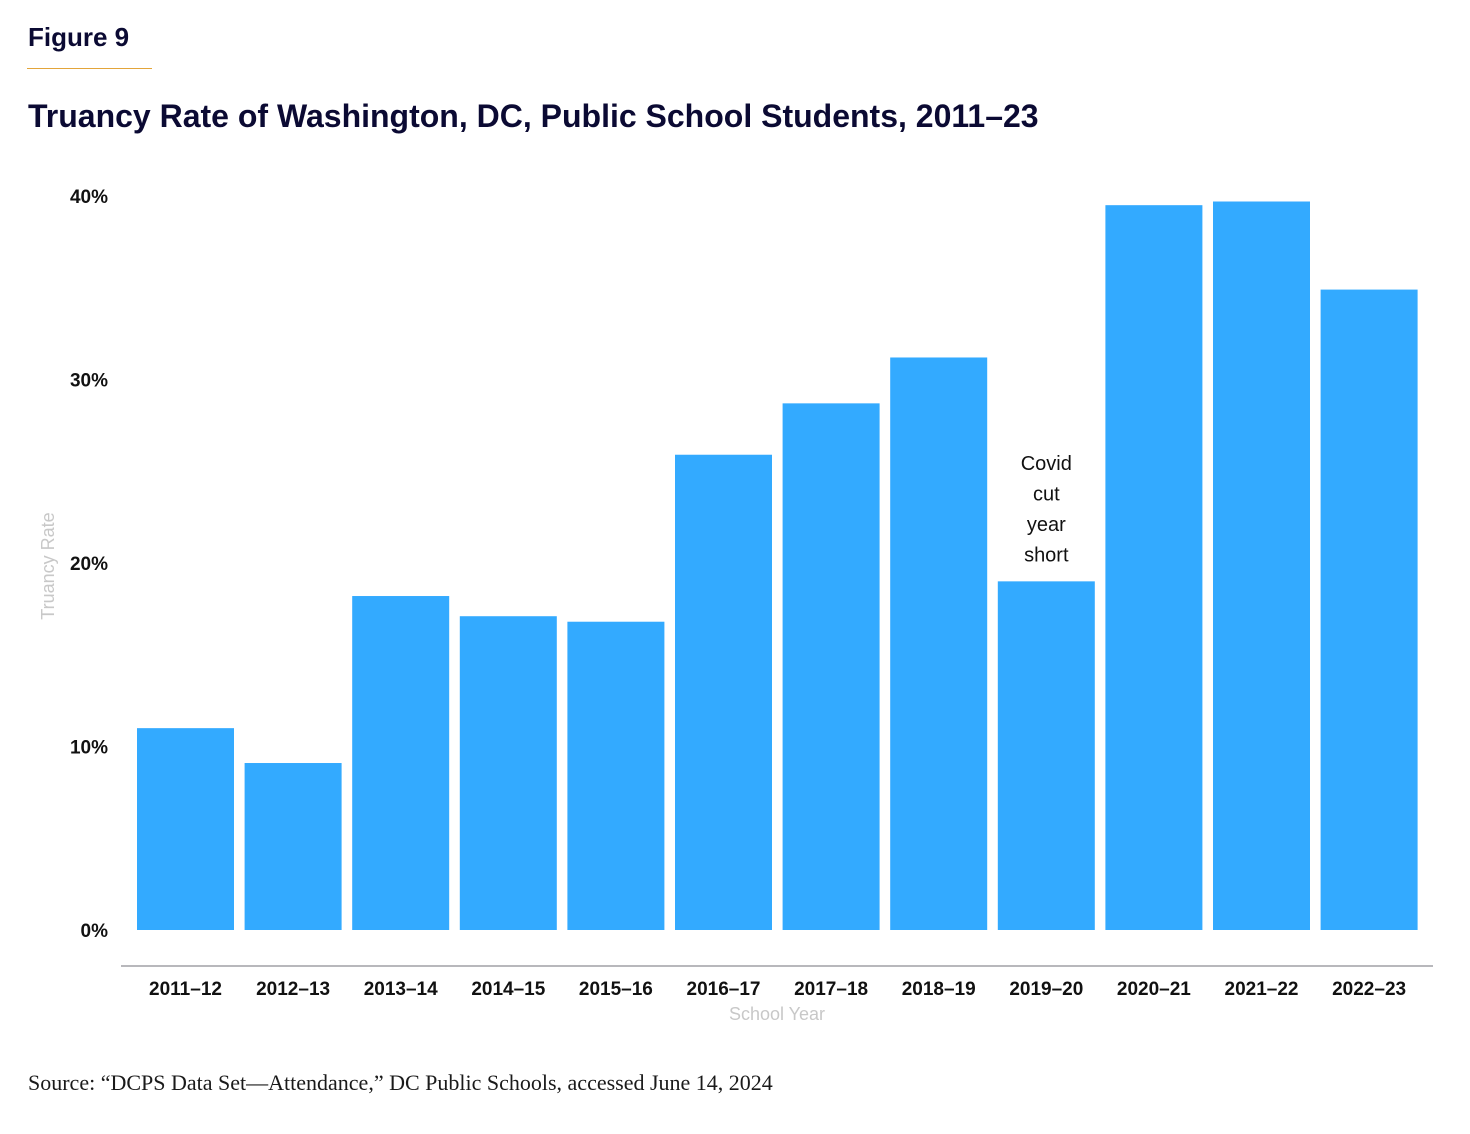  Describe the element at coordinates (89, 381) in the screenshot. I see `y-tick-label: 30%` at that location.